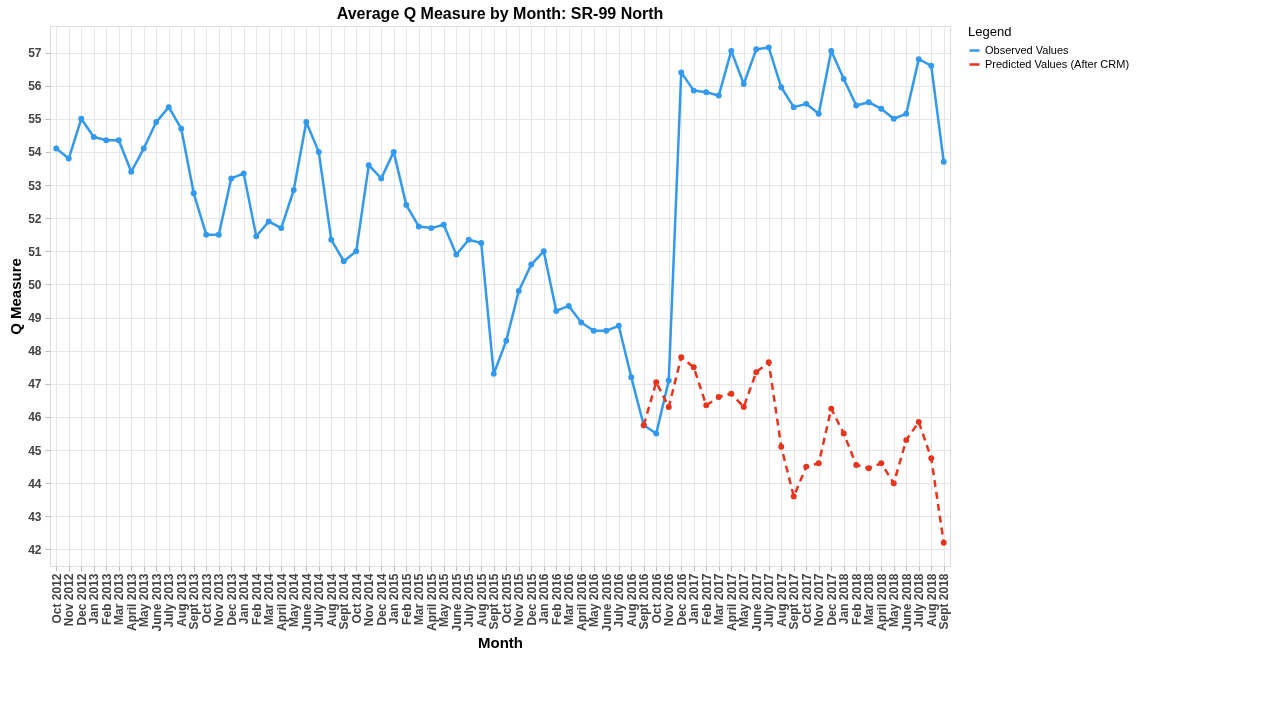  I want to click on legend-label: Observed Values, so click(1027, 49).